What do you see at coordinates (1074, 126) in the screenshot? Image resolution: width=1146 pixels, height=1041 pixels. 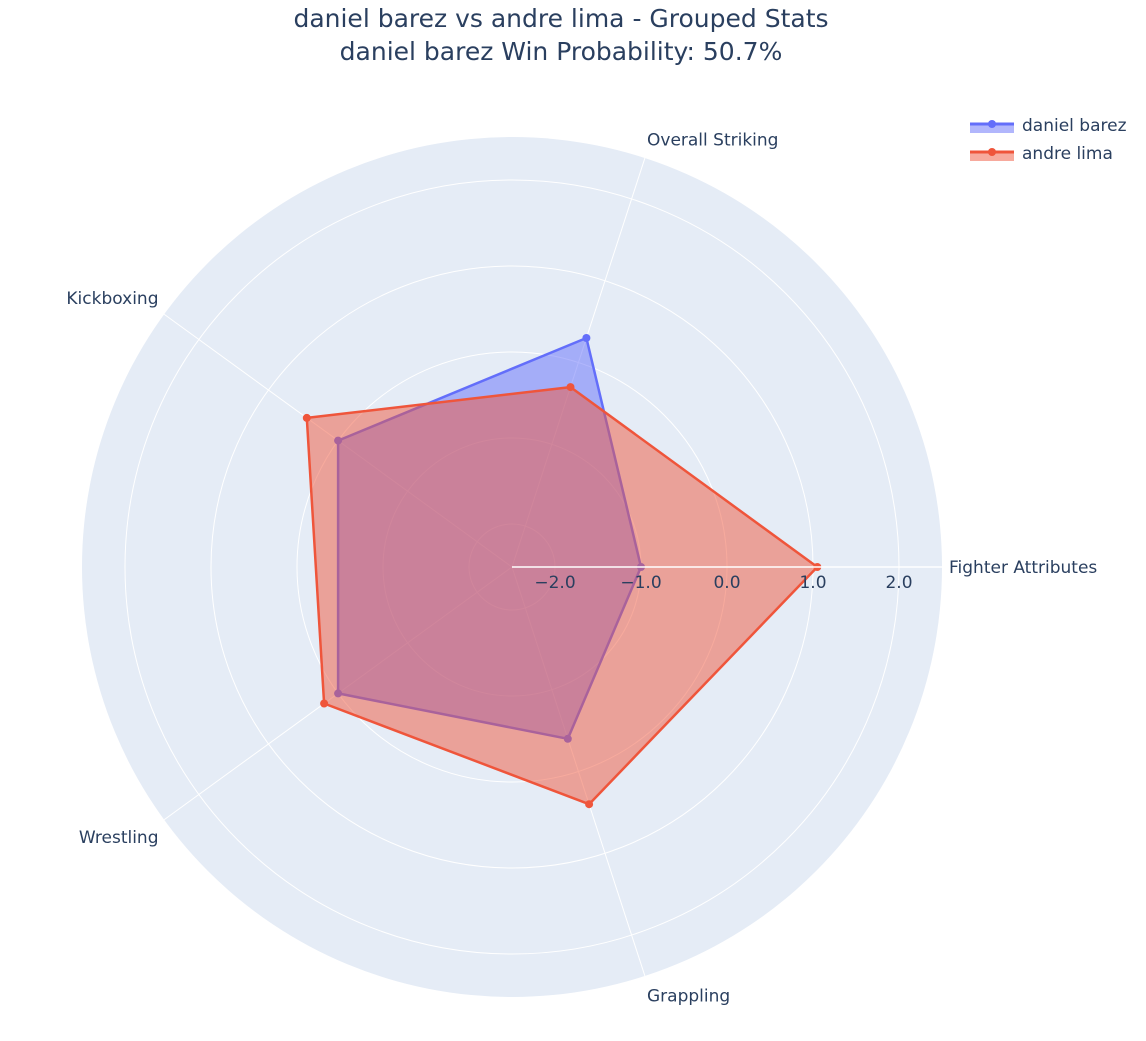 I see `legend-label-0: daniel barez` at bounding box center [1074, 126].